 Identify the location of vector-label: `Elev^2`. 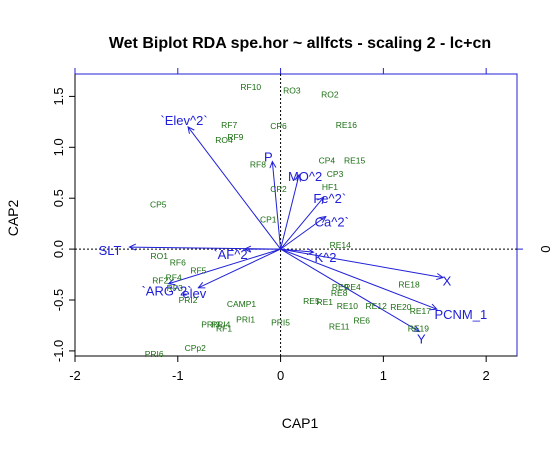
(183, 120).